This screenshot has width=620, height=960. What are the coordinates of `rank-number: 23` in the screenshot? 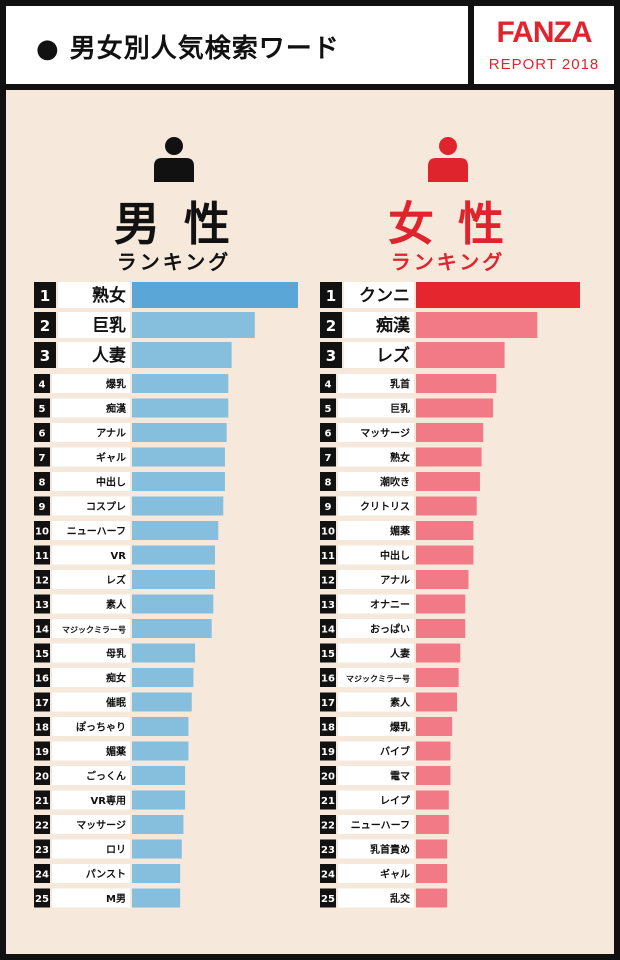 It's located at (42, 850).